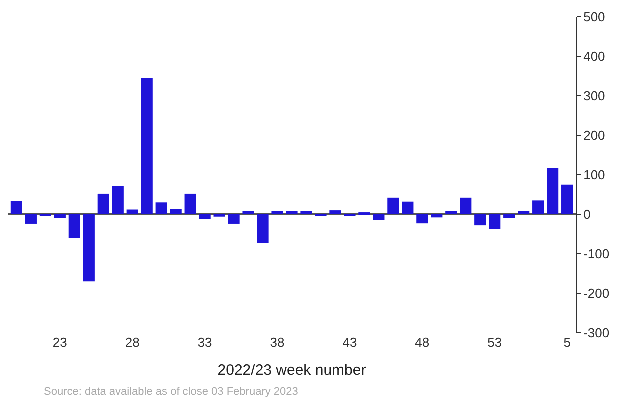 The width and height of the screenshot is (618, 403). I want to click on x-tick-label: 33, so click(205, 342).